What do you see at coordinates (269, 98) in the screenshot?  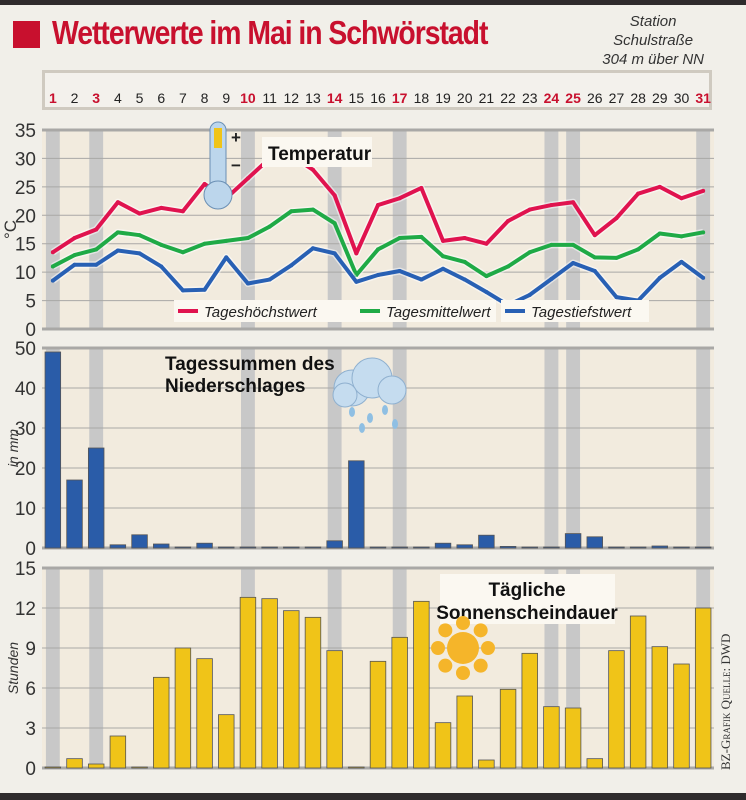 I see `day-label: 11` at bounding box center [269, 98].